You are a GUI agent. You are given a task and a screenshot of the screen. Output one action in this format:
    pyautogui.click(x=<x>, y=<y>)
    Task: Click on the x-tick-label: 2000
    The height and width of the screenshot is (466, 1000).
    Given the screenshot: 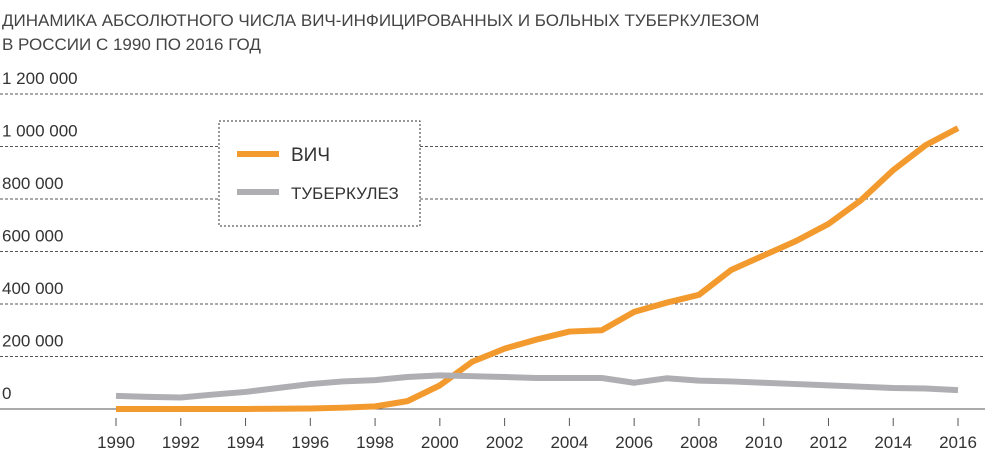 What is the action you would take?
    pyautogui.click(x=440, y=442)
    